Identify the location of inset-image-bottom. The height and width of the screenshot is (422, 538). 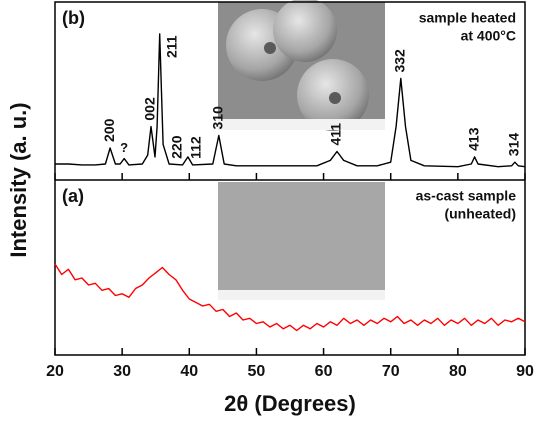
(301, 241).